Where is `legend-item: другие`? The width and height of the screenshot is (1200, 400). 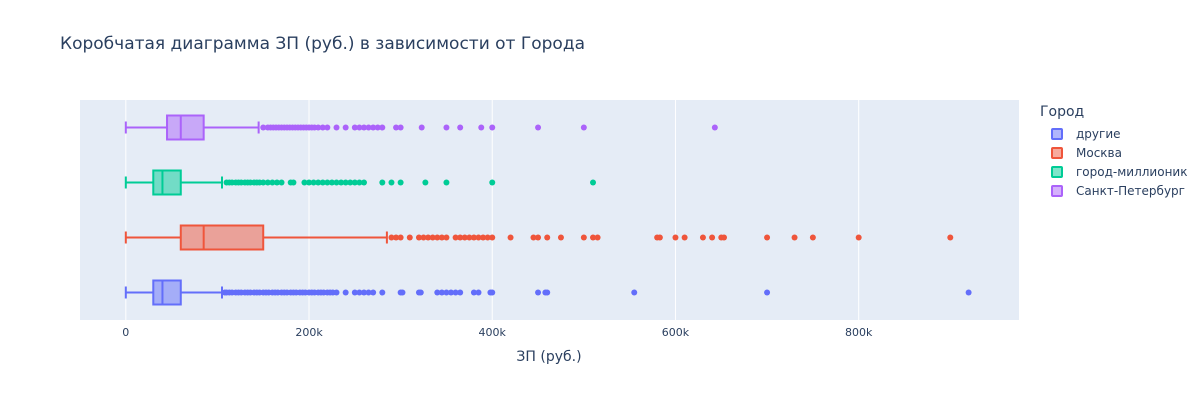 legend-item: другие is located at coordinates (1113, 133).